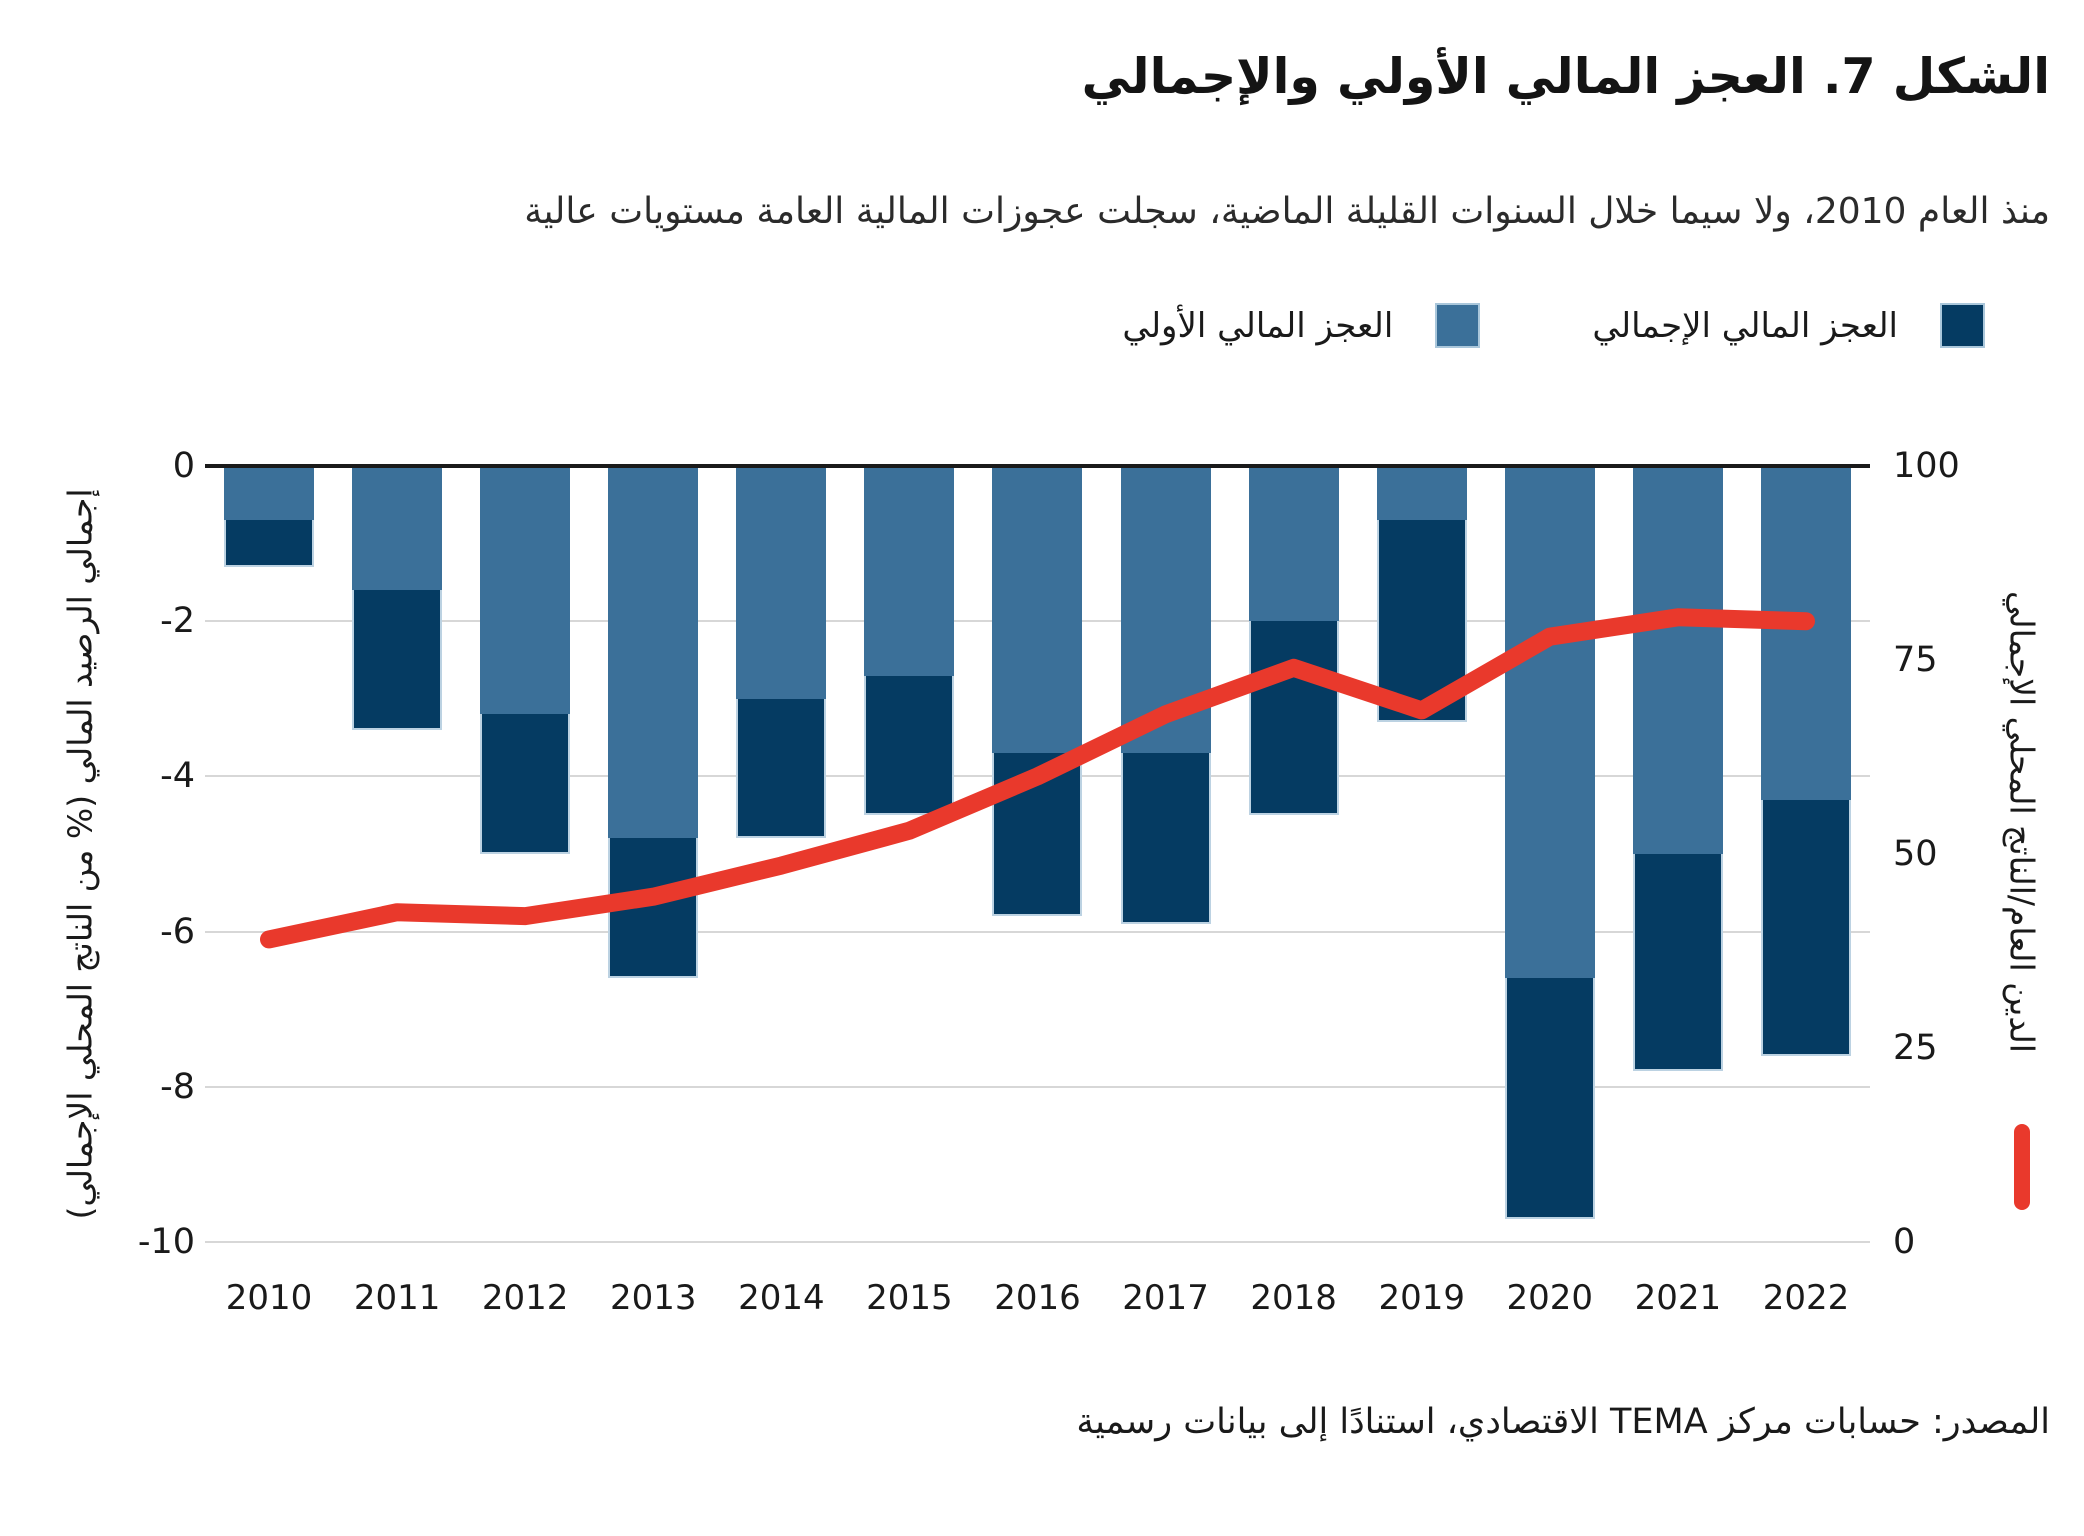  I want to click on bar-overall-deficit-2017, so click(1165, 838).